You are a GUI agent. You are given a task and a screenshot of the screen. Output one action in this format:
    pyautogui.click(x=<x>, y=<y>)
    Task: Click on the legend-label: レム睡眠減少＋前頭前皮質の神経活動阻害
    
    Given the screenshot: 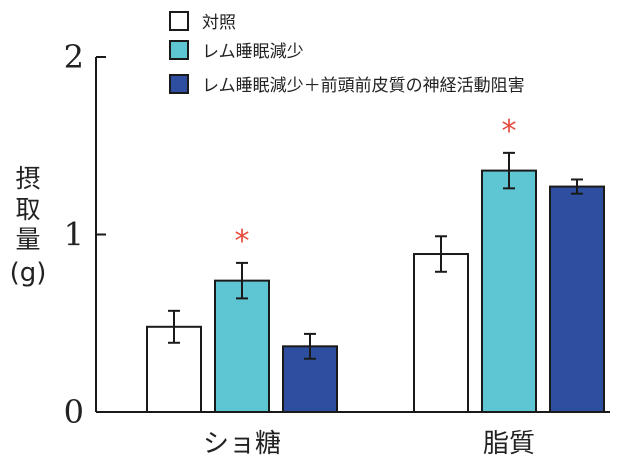 What is the action you would take?
    pyautogui.click(x=363, y=86)
    